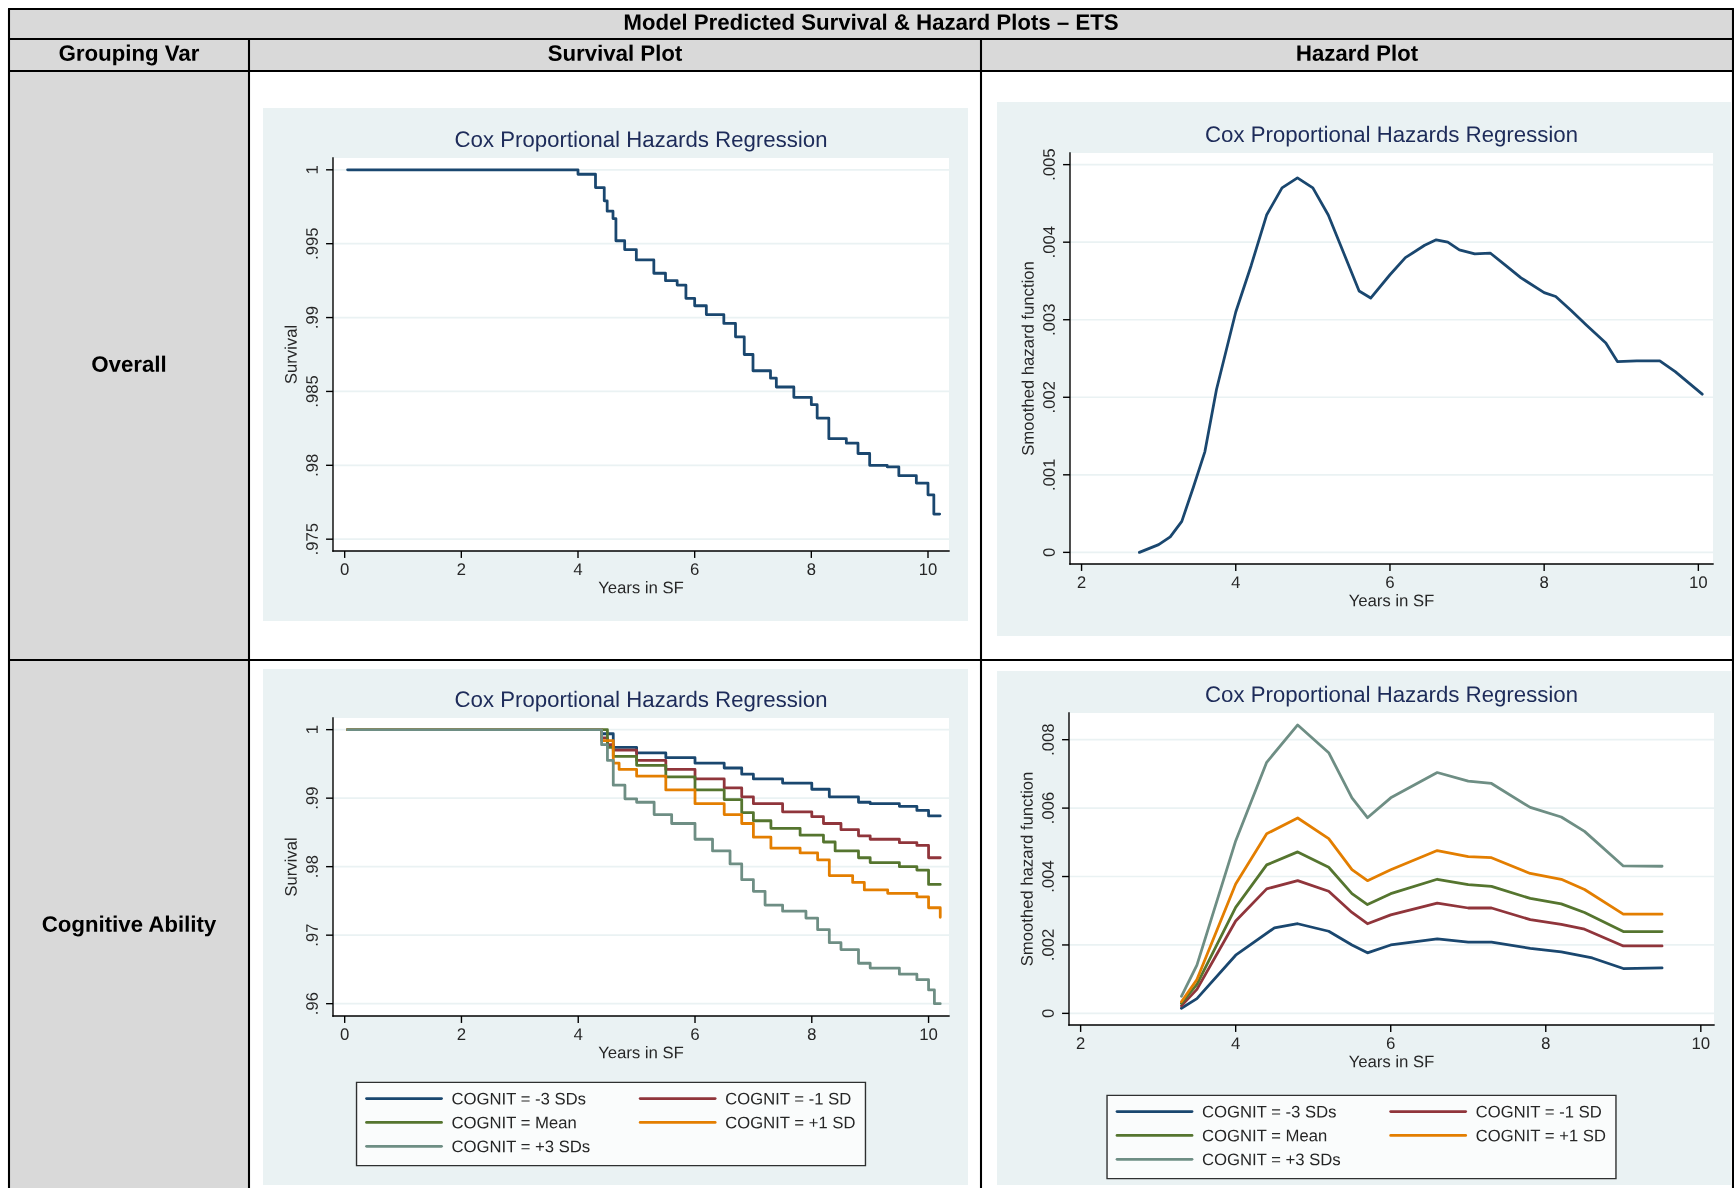  I want to click on y-tick-label: .006, so click(1048, 807).